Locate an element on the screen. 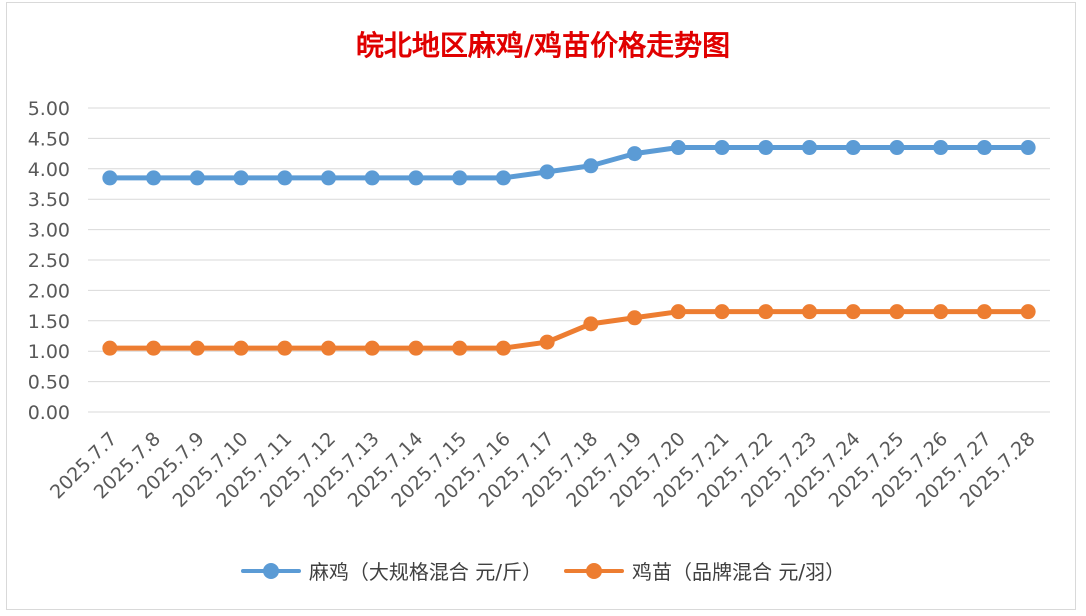 The width and height of the screenshot is (1086, 616). legend-item-series-2: 鸡苗（品牌混合 元/羽） is located at coordinates (704, 570).